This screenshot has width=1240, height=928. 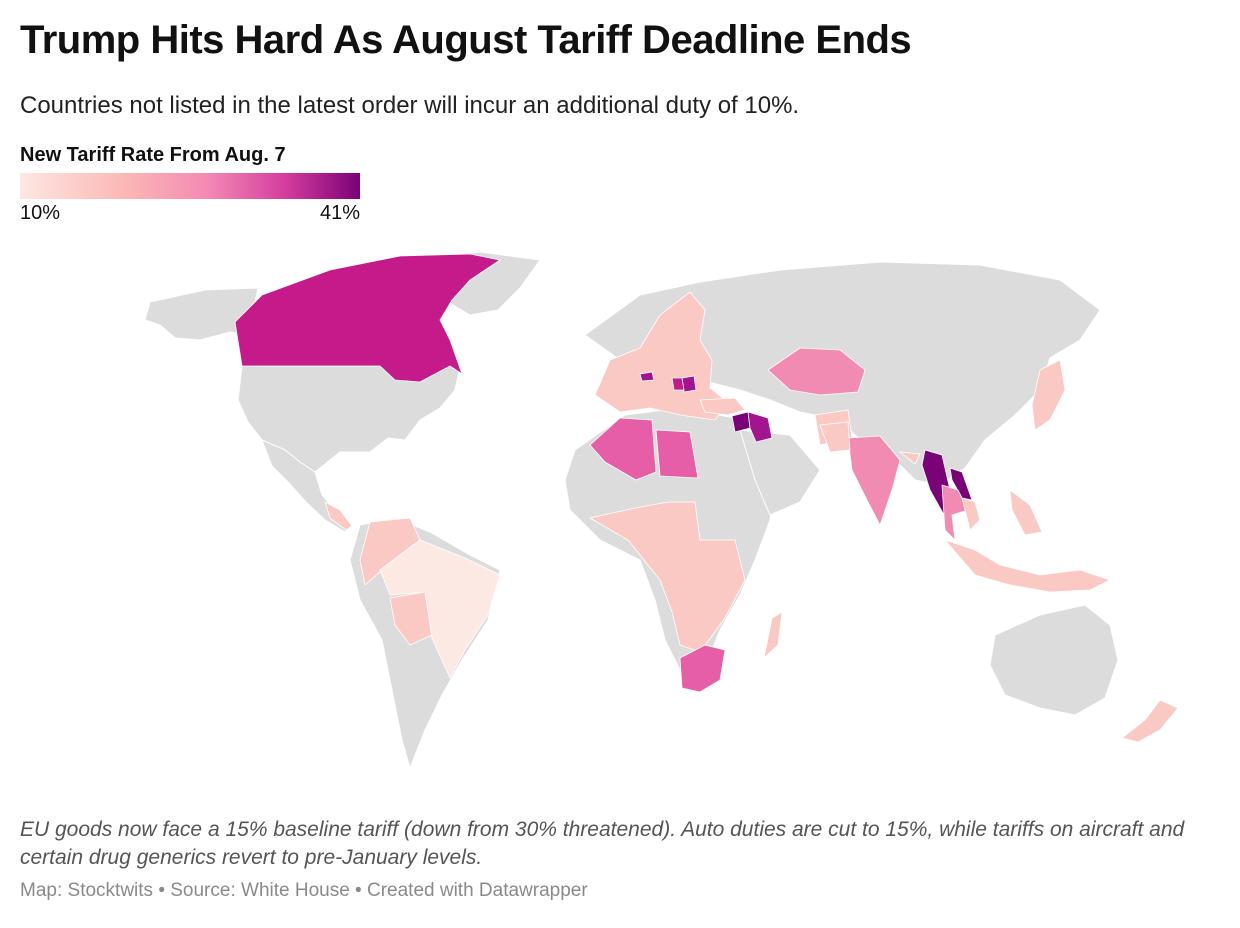 I want to click on legend-max-label: 41%, so click(x=339, y=213).